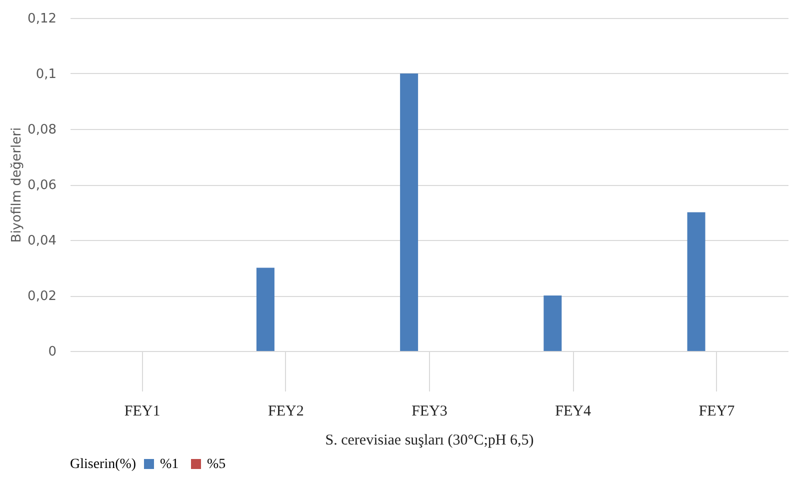 This screenshot has width=792, height=479. Describe the element at coordinates (286, 412) in the screenshot. I see `x-tick-label: FEY2` at that location.